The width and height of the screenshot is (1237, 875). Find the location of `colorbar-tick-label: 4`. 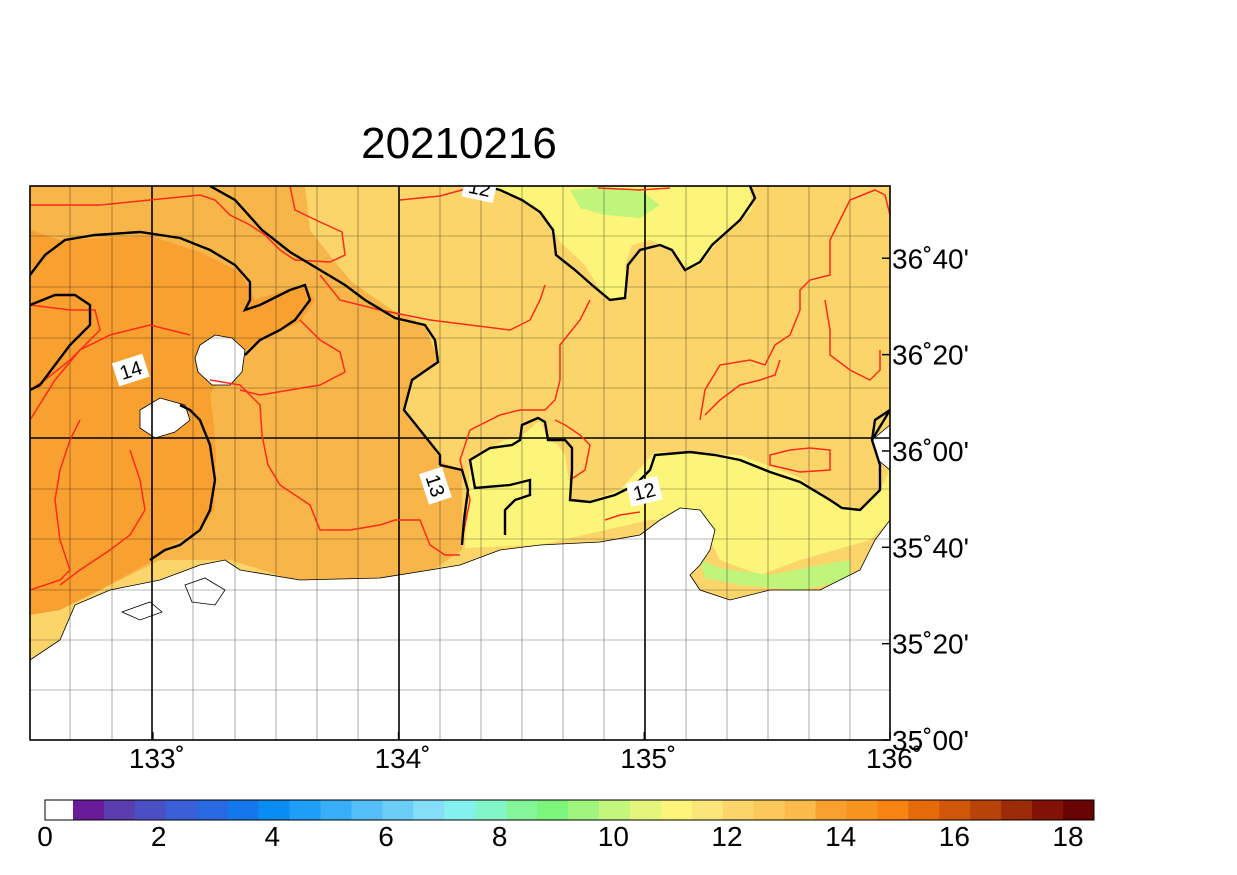

colorbar-tick-label: 4 is located at coordinates (273, 836).